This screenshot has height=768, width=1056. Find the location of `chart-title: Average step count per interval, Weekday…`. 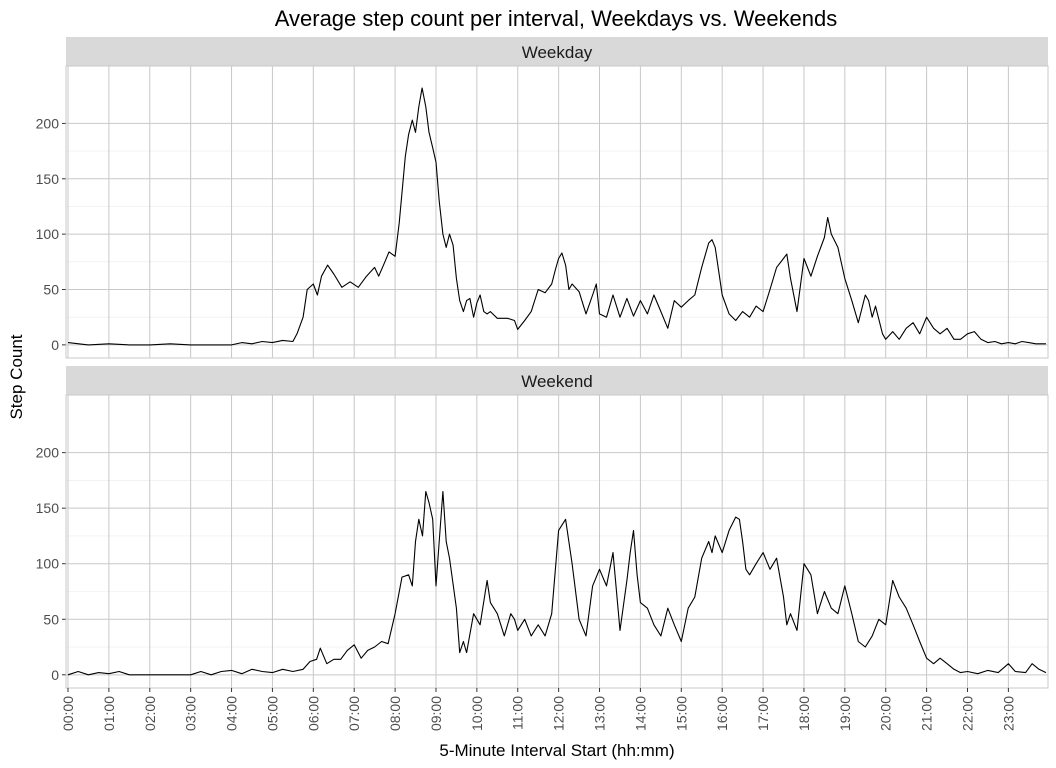

chart-title: Average step count per interval, Weekday… is located at coordinates (556, 18).